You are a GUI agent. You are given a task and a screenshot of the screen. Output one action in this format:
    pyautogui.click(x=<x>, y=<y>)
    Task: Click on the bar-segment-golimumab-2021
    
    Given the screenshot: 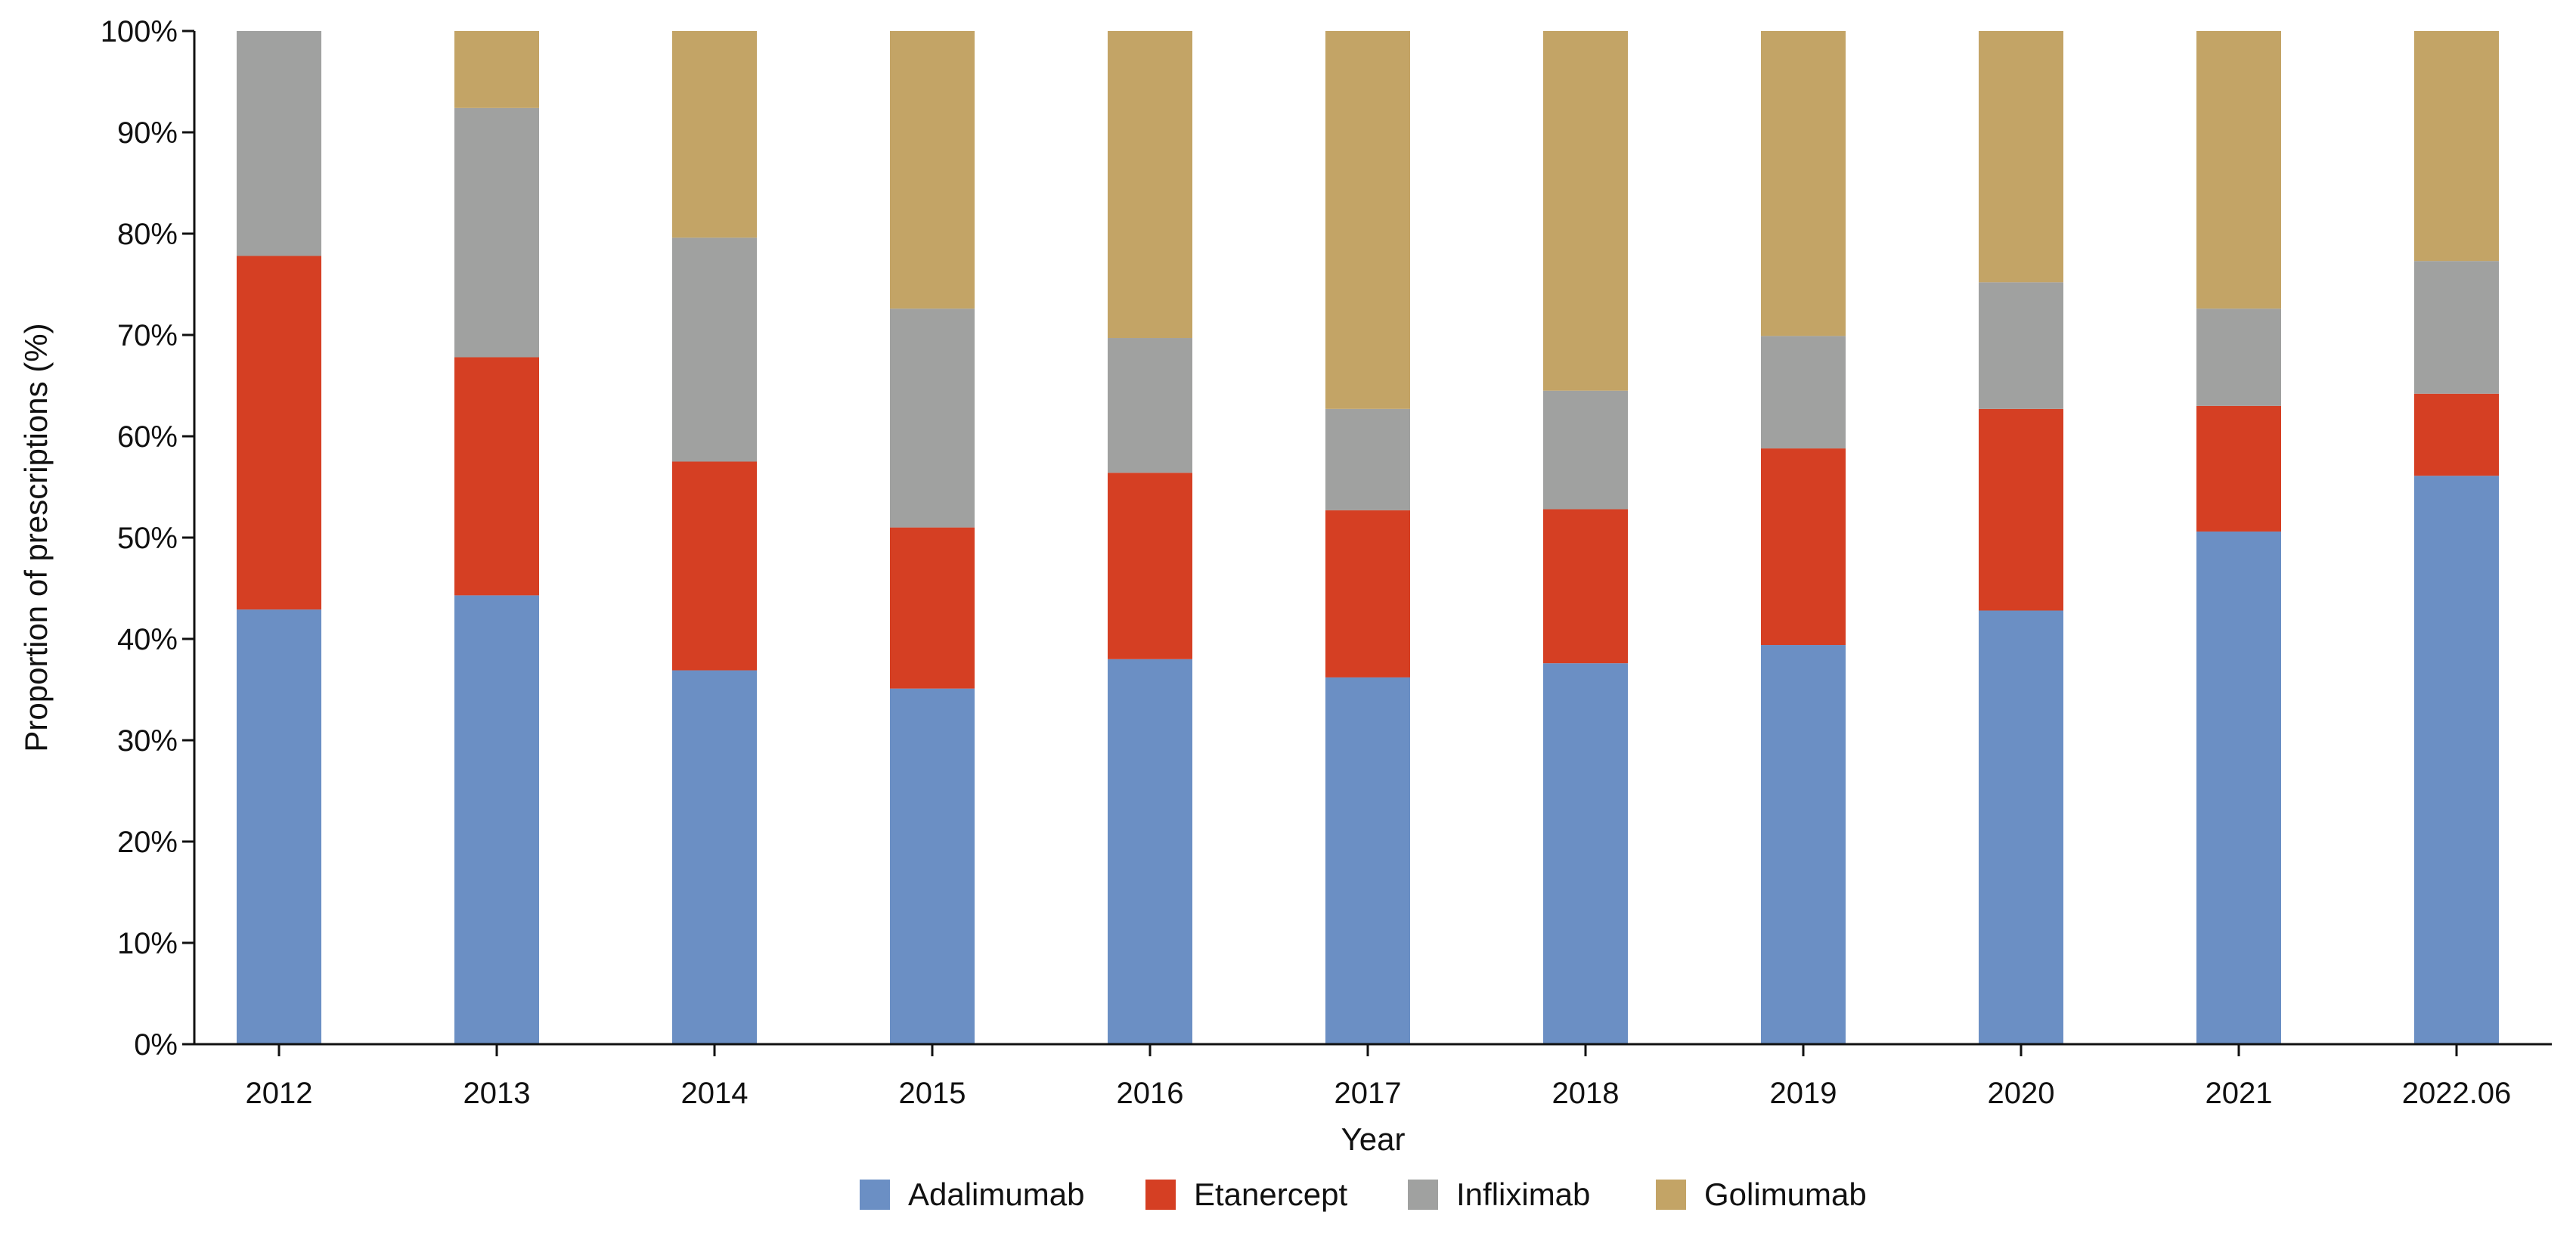 What is the action you would take?
    pyautogui.click(x=2238, y=170)
    